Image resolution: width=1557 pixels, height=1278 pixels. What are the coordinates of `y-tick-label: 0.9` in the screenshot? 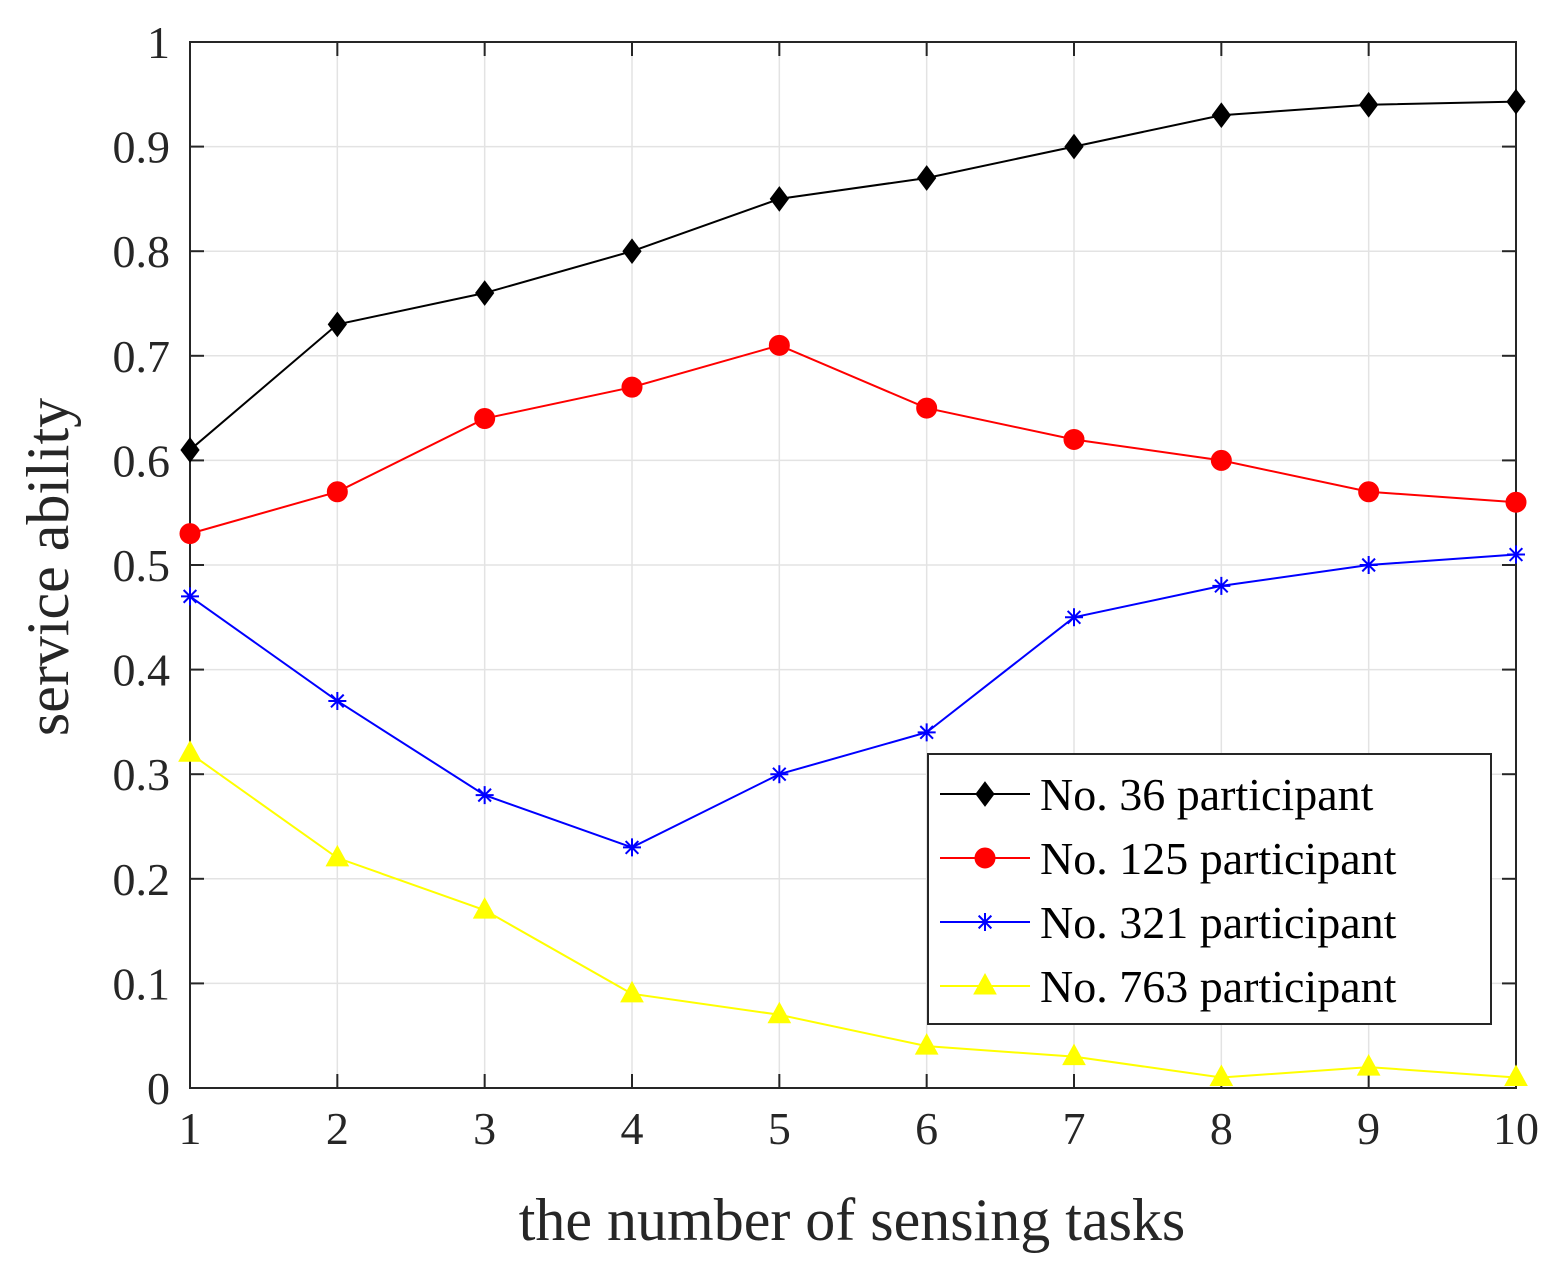 It's located at (142, 147).